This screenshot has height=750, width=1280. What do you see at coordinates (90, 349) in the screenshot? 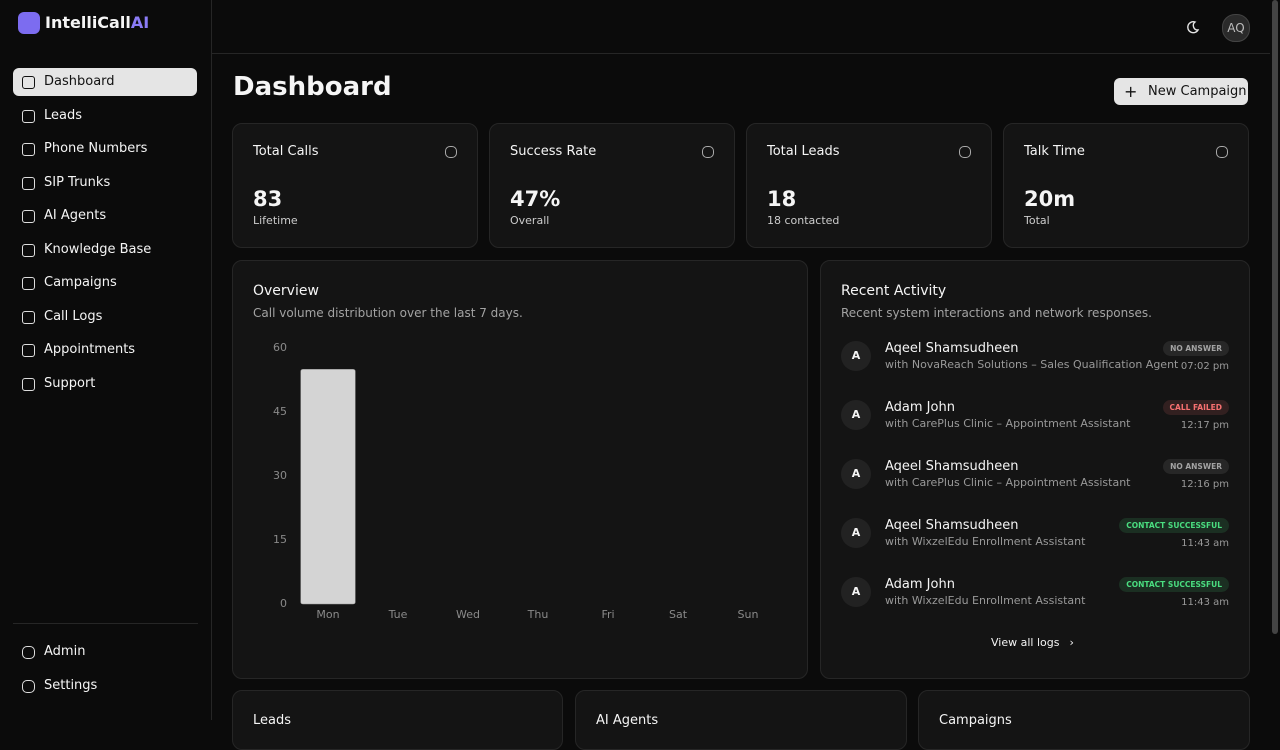
I see `nav-label: Appointments` at bounding box center [90, 349].